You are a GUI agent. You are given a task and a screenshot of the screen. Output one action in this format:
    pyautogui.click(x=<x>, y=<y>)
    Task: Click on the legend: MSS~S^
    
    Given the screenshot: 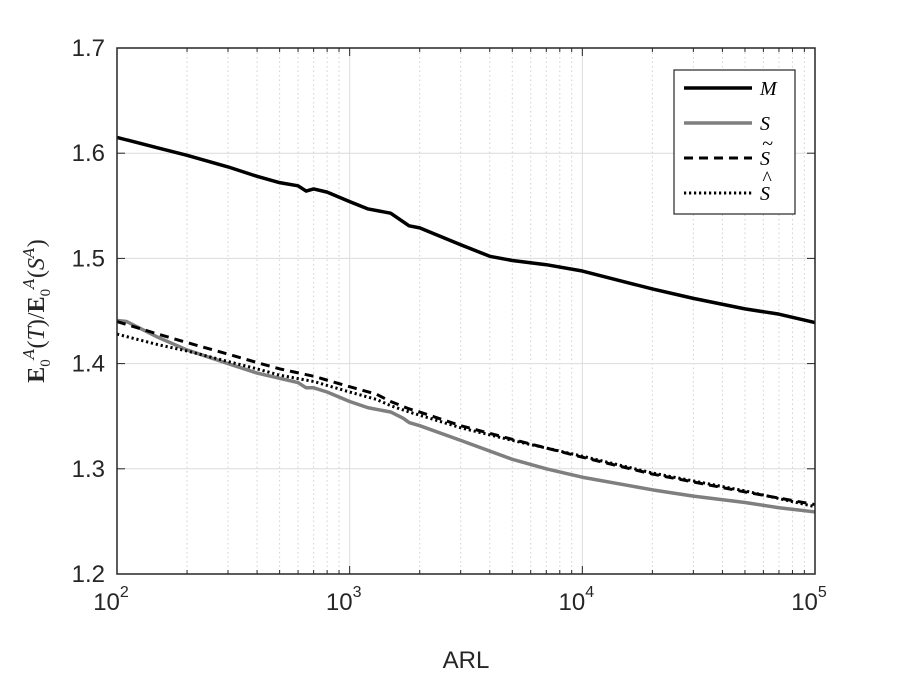 What is the action you would take?
    pyautogui.click(x=734, y=142)
    